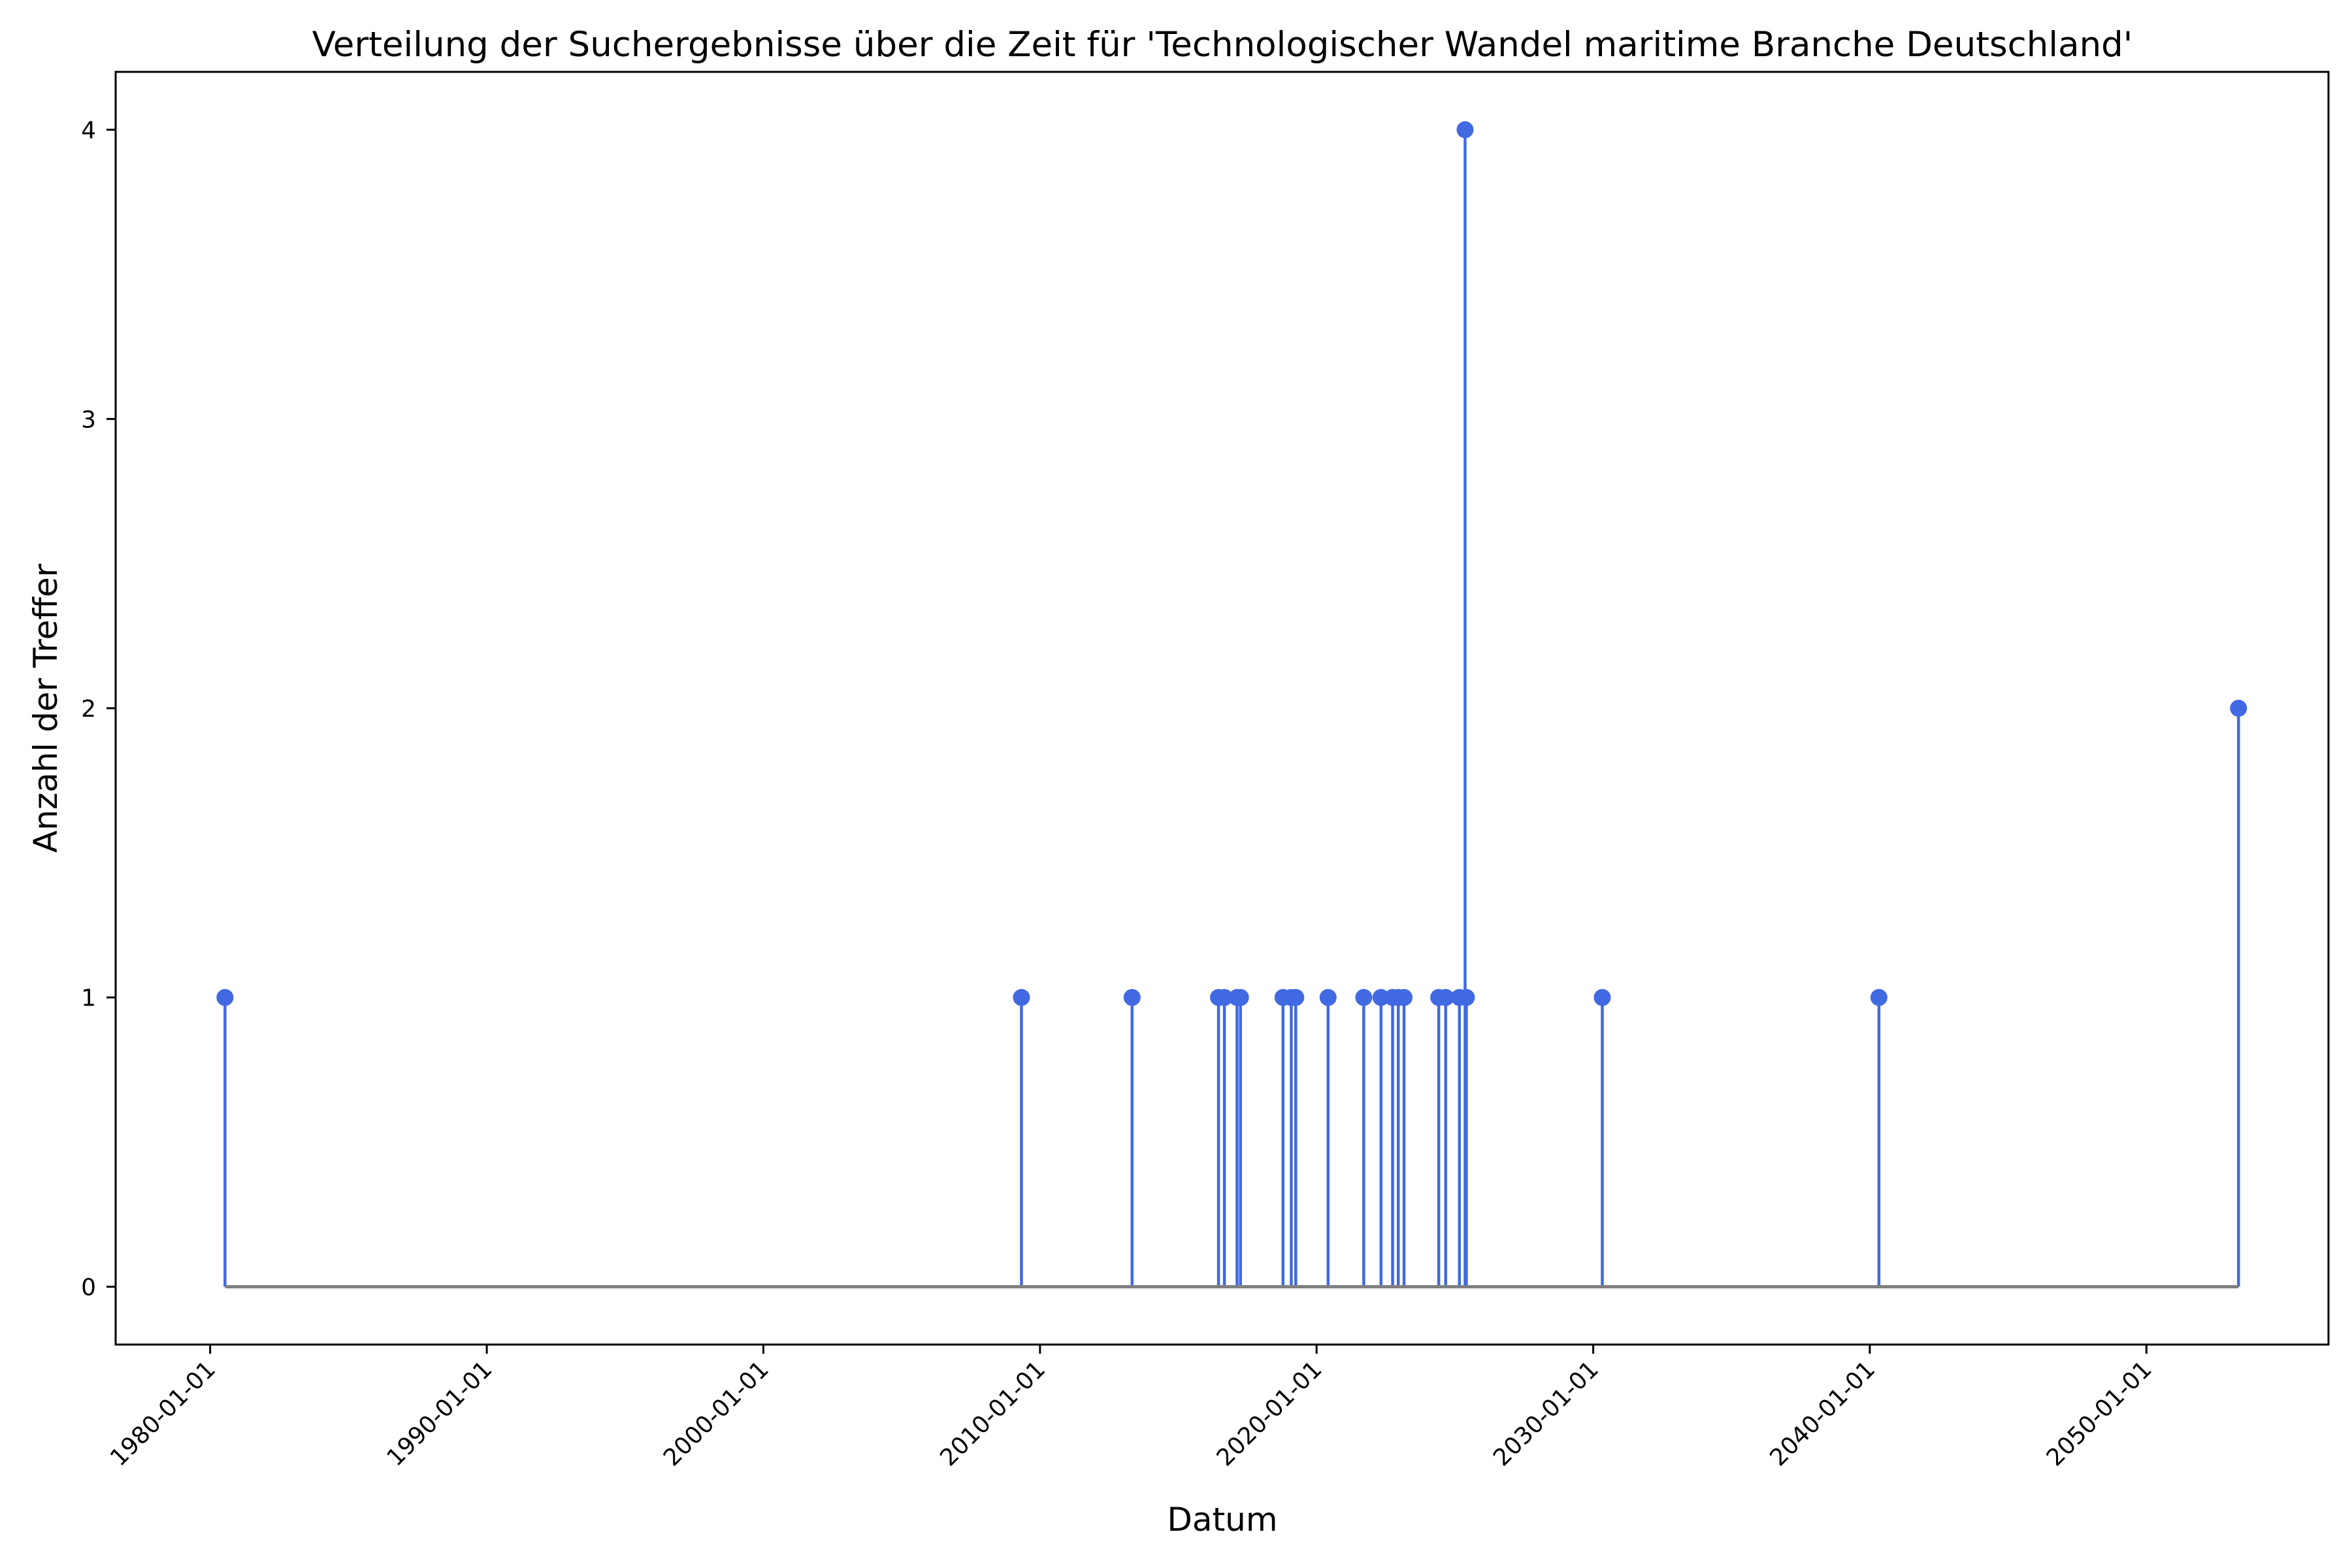 Image resolution: width=2352 pixels, height=1568 pixels. What do you see at coordinates (88, 998) in the screenshot?
I see `y-tick-label: 1` at bounding box center [88, 998].